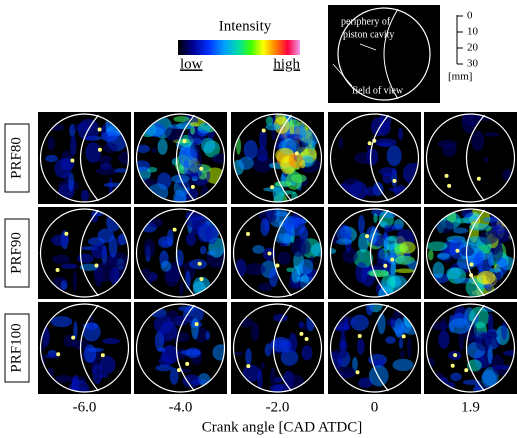  Describe the element at coordinates (278, 407) in the screenshot. I see `column-label: -2.0` at that location.